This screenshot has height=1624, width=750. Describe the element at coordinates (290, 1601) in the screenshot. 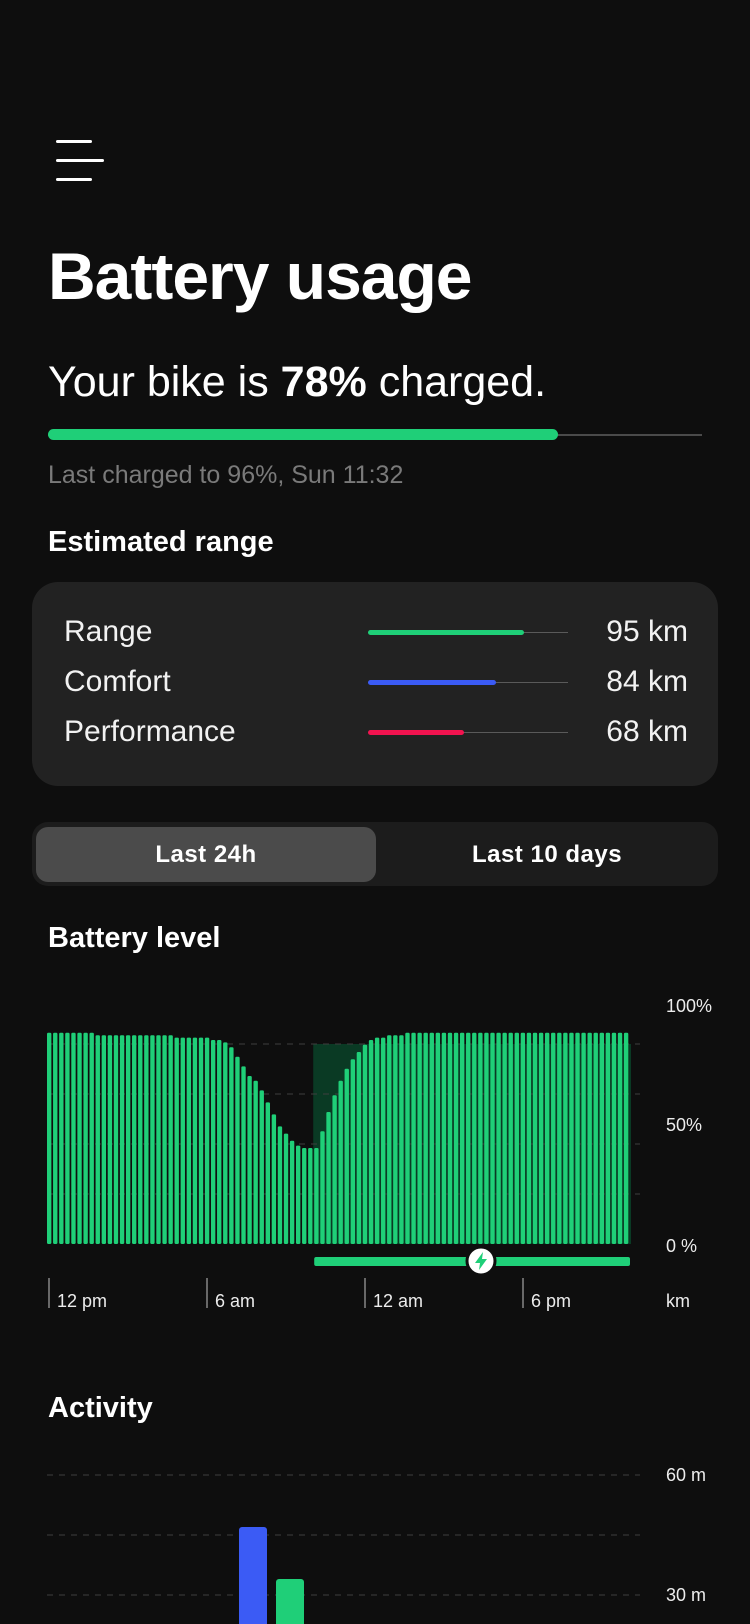

I see `activity-bar` at that location.